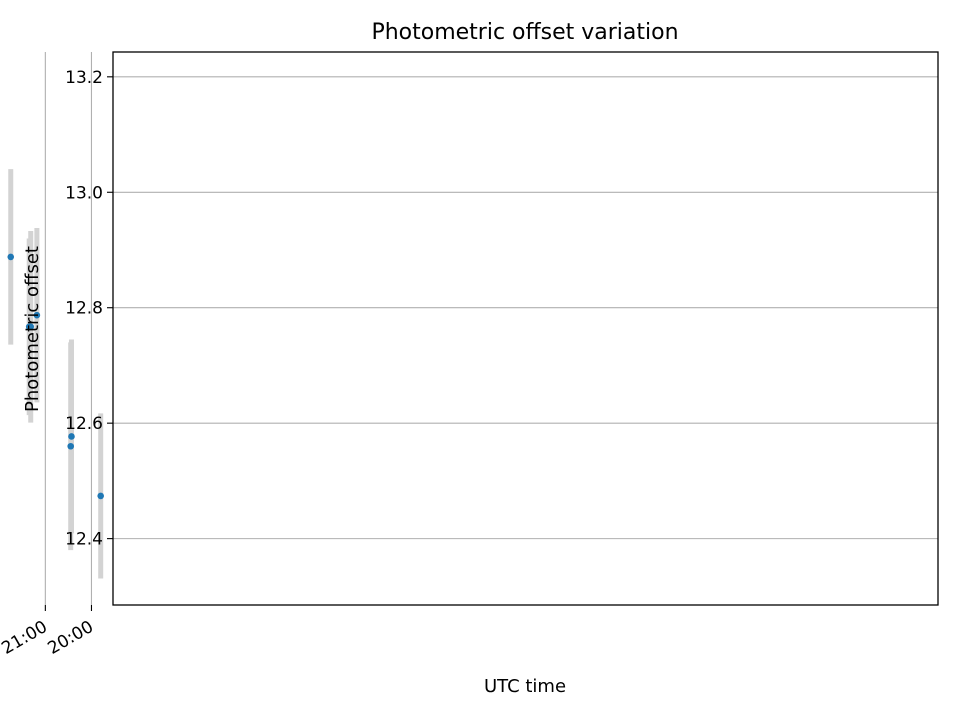 This screenshot has width=960, height=725. Describe the element at coordinates (84, 193) in the screenshot. I see `y-tick-label: 13.0` at that location.